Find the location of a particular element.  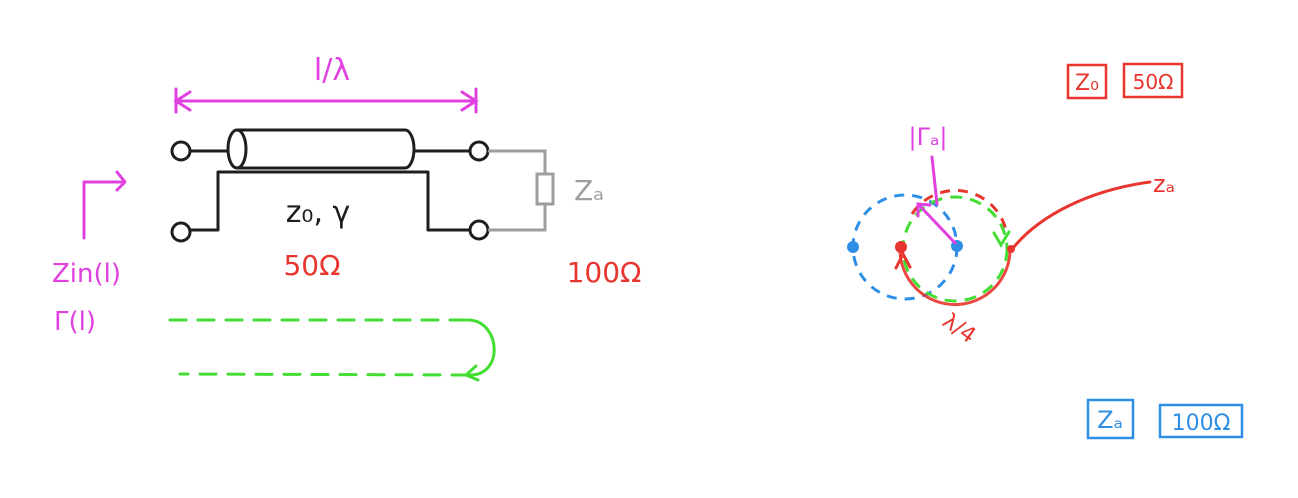

line-impedance-value: 50Ω is located at coordinates (311, 265).